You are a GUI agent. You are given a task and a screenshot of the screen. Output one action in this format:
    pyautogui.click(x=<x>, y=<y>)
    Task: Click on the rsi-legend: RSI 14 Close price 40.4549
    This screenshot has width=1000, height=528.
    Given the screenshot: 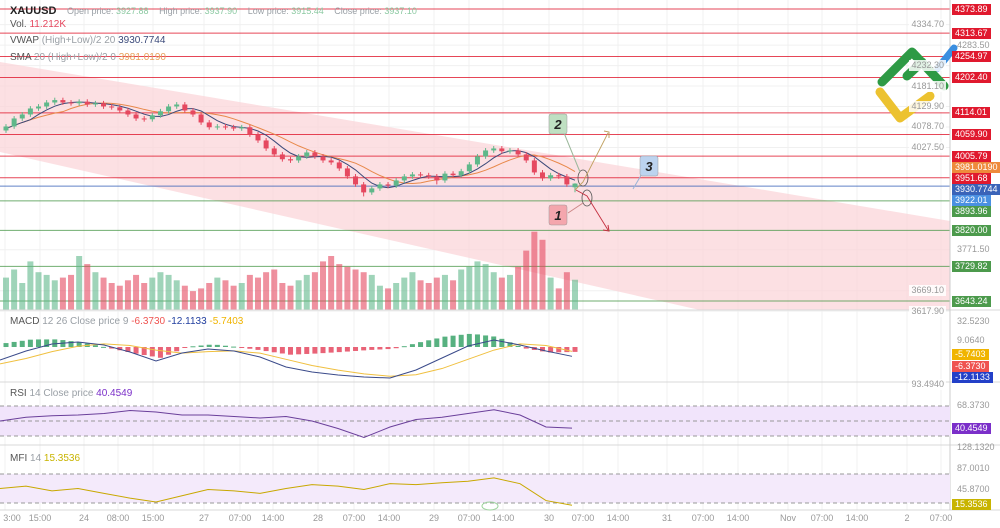 What is the action you would take?
    pyautogui.click(x=71, y=393)
    